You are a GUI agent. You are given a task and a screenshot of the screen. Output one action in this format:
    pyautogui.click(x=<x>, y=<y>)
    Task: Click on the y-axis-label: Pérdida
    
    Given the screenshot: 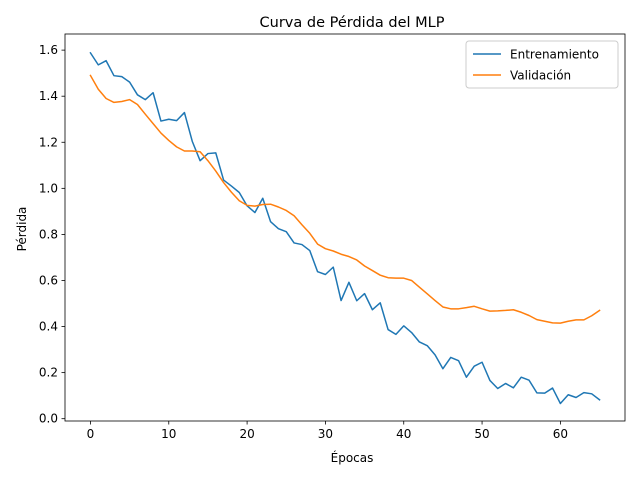 What is the action you would take?
    pyautogui.click(x=22, y=229)
    